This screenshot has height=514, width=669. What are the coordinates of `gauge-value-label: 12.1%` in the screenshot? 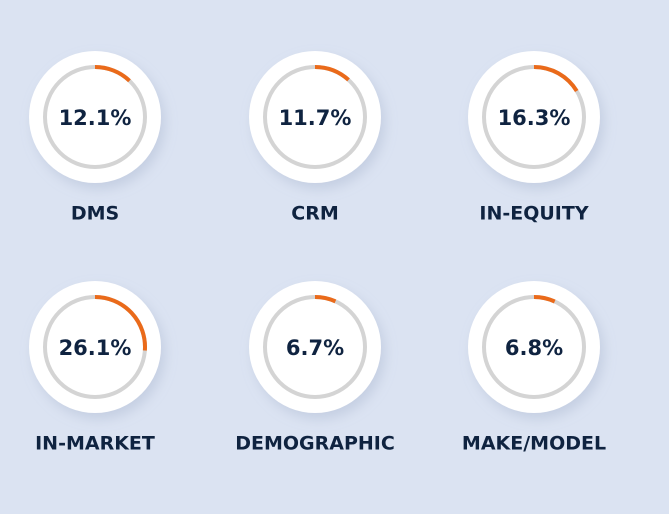 It's located at (95, 118).